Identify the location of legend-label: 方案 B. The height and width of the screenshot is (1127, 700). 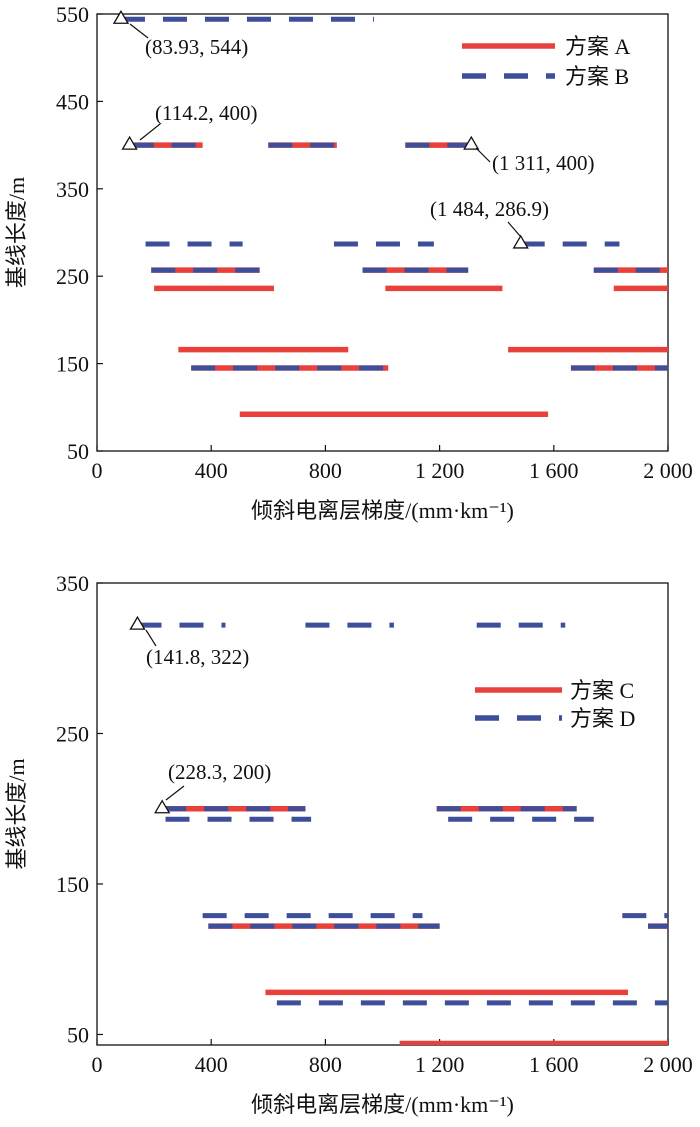
(597, 76).